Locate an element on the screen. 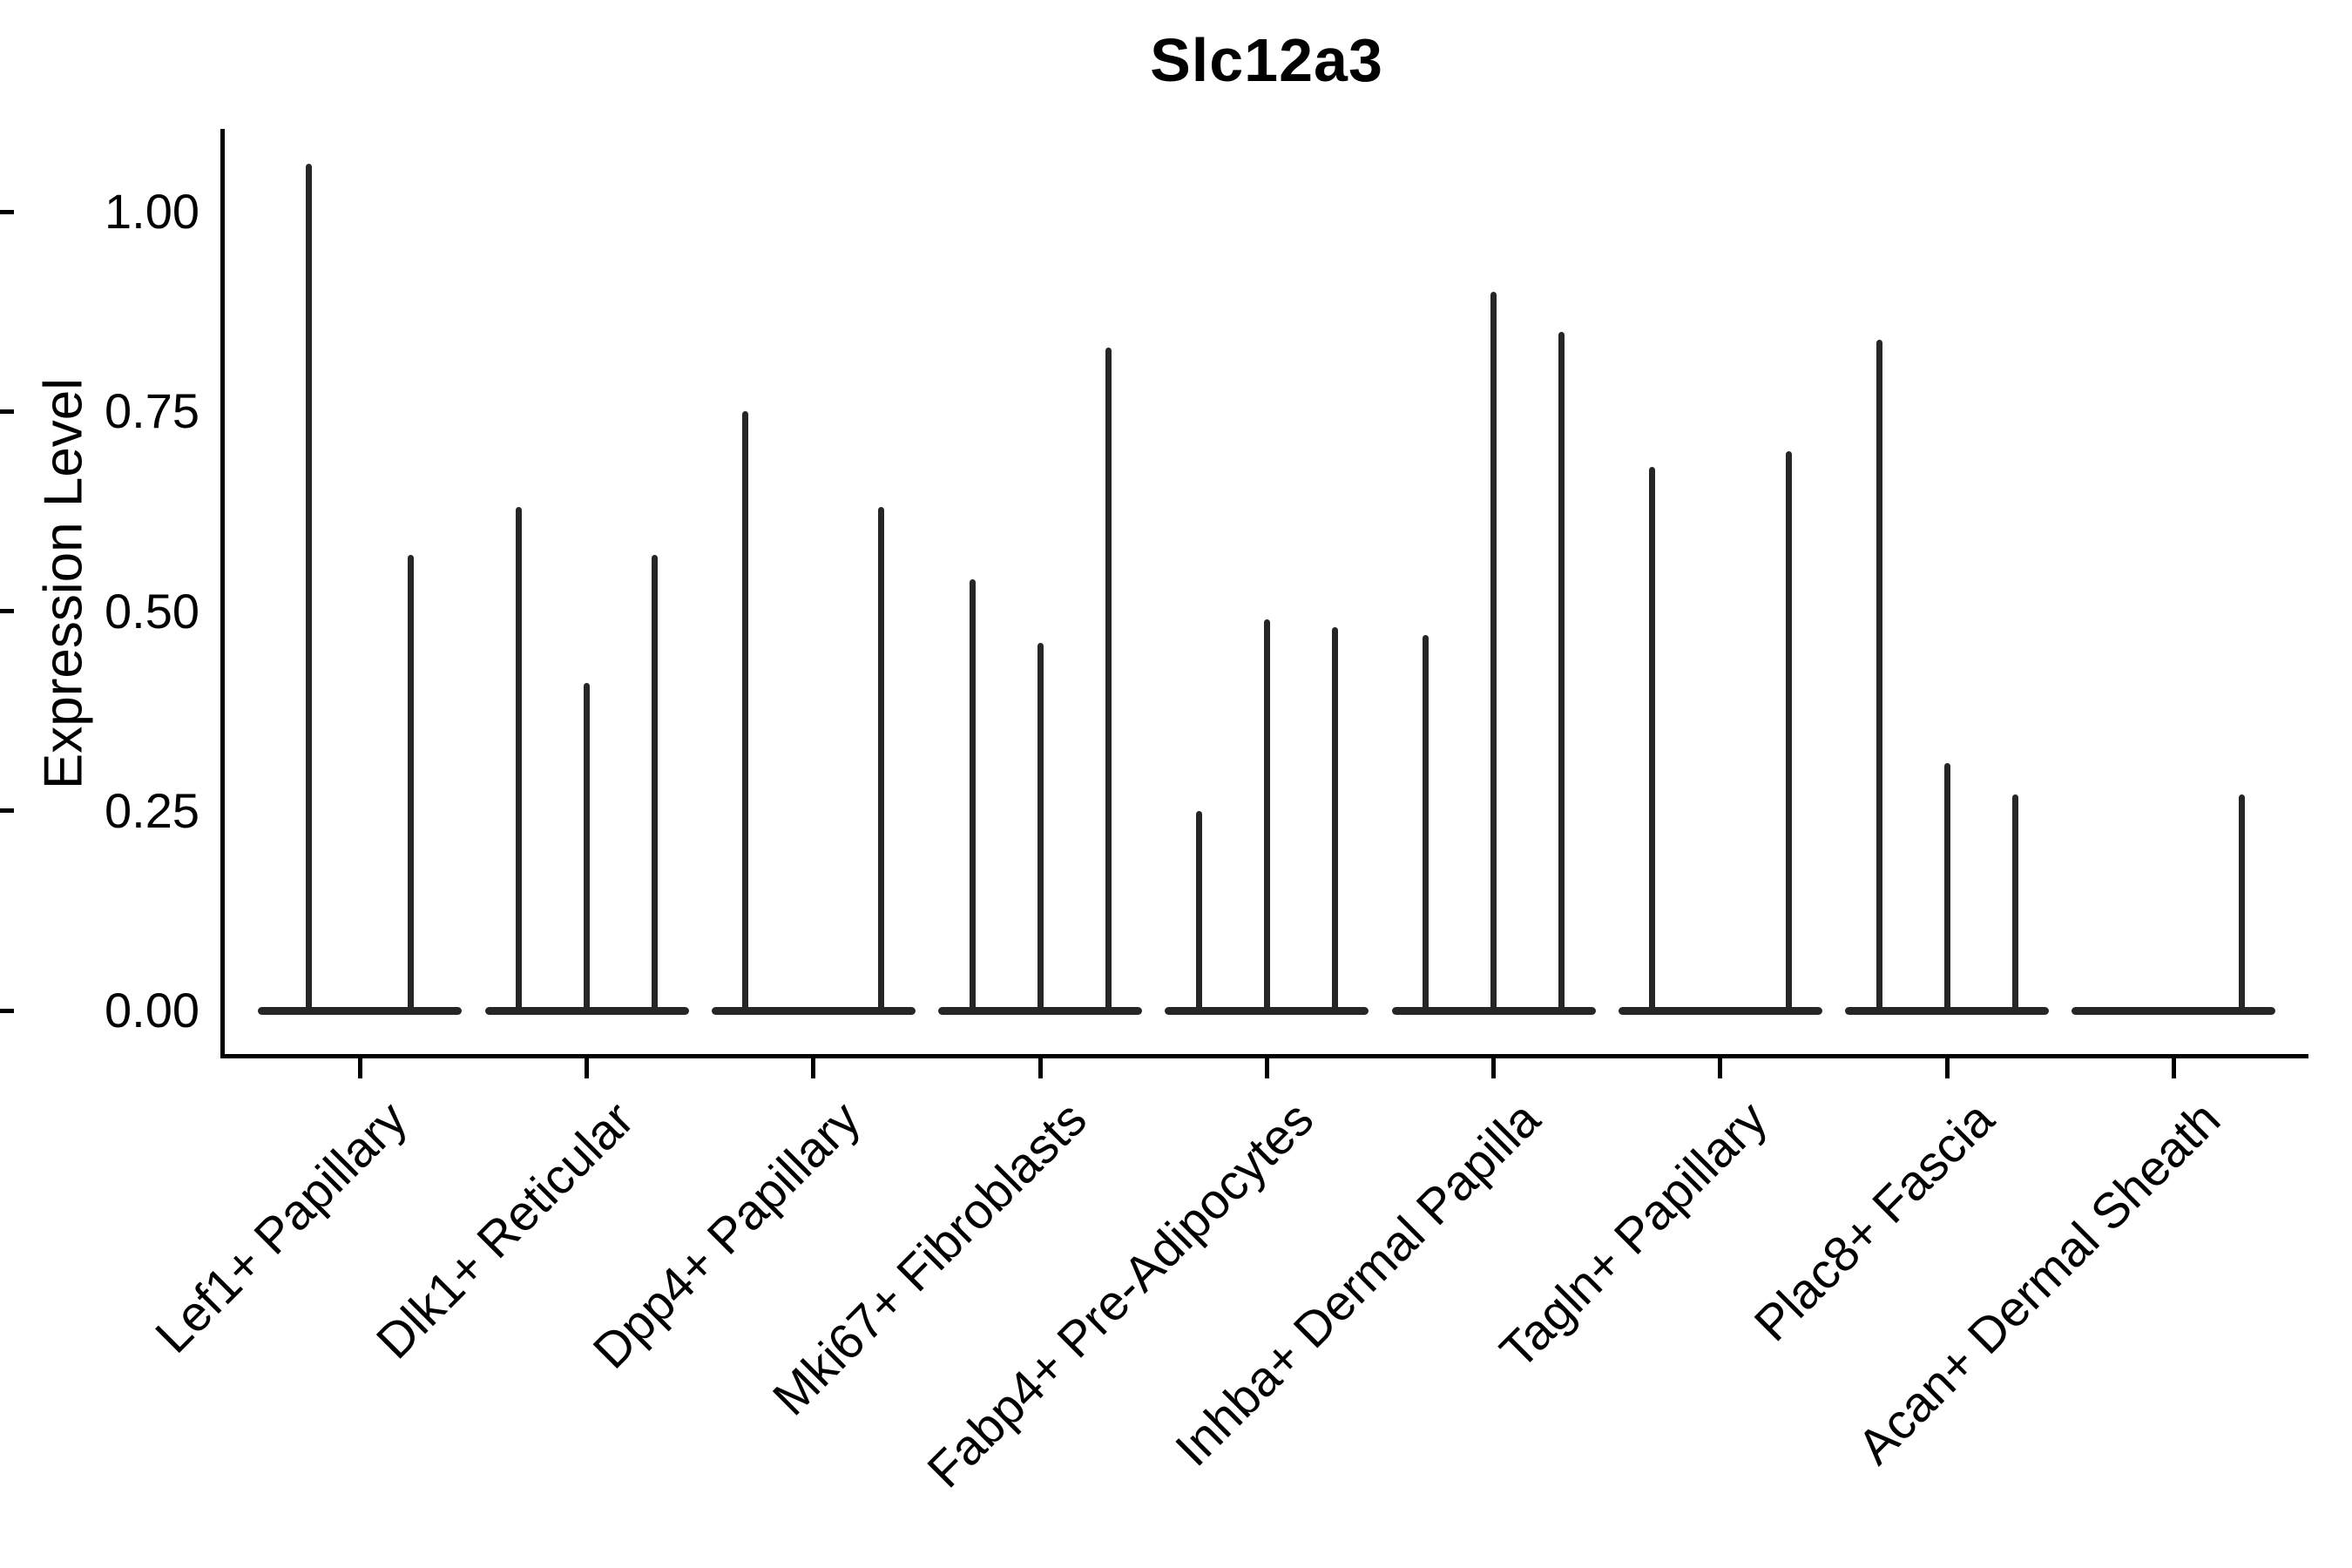  y-tick-label: 0.50 is located at coordinates (152, 611).